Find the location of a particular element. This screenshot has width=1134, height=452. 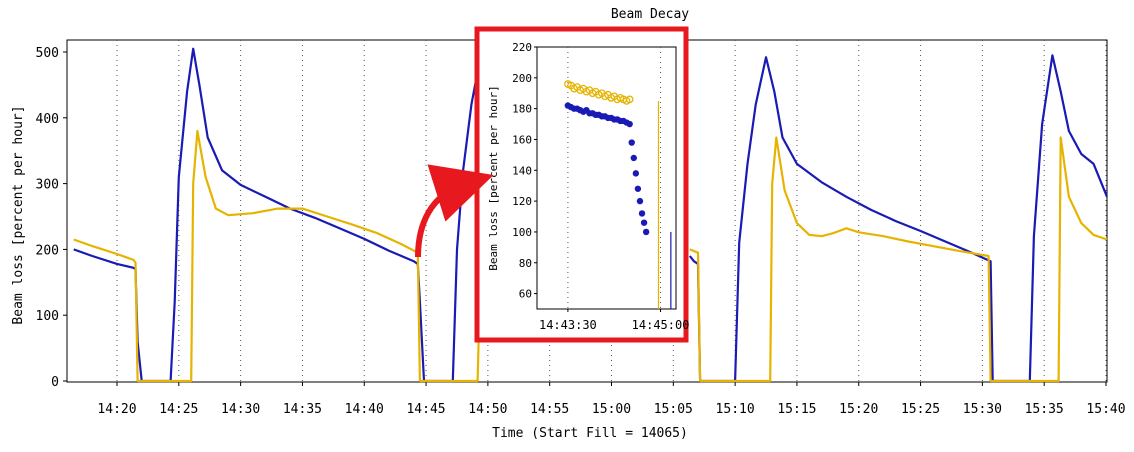

inset-y-tick-label: 140 is located at coordinates (522, 170).